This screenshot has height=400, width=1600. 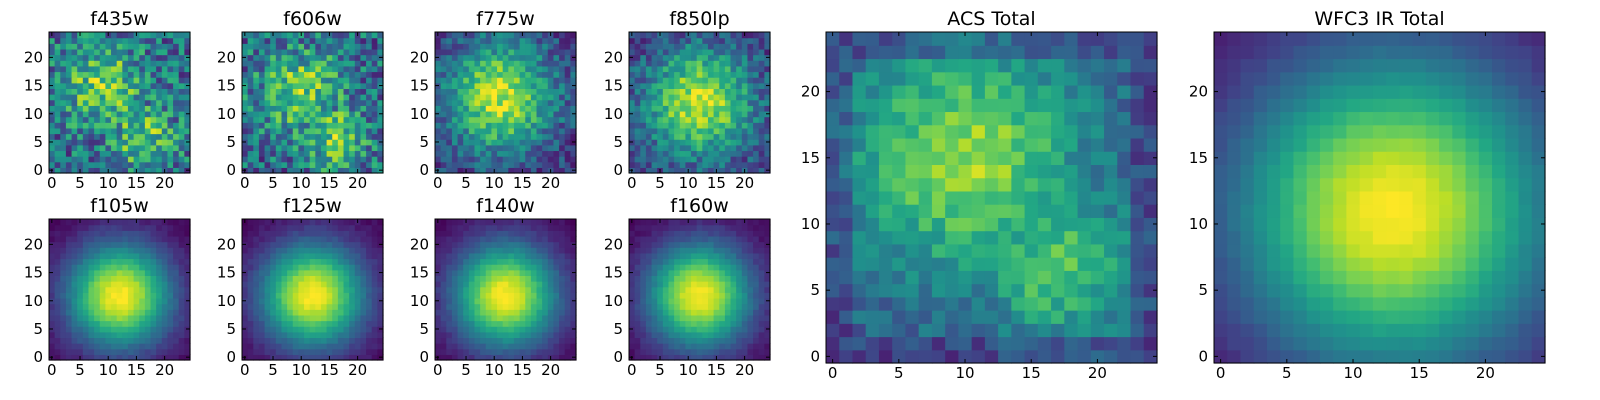 What do you see at coordinates (312, 206) in the screenshot?
I see `panel-title: f125w` at bounding box center [312, 206].